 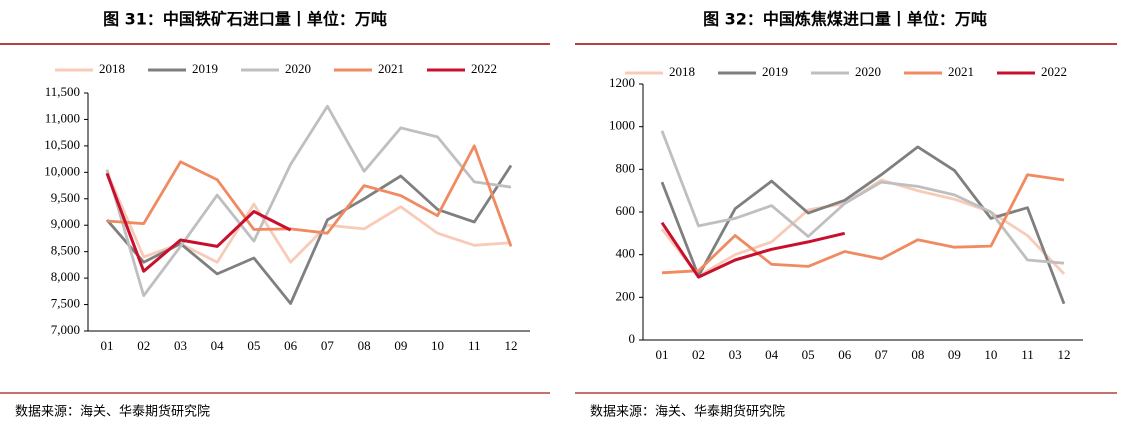 What do you see at coordinates (65, 223) in the screenshot?
I see `y-tick-label: 9,000` at bounding box center [65, 223].